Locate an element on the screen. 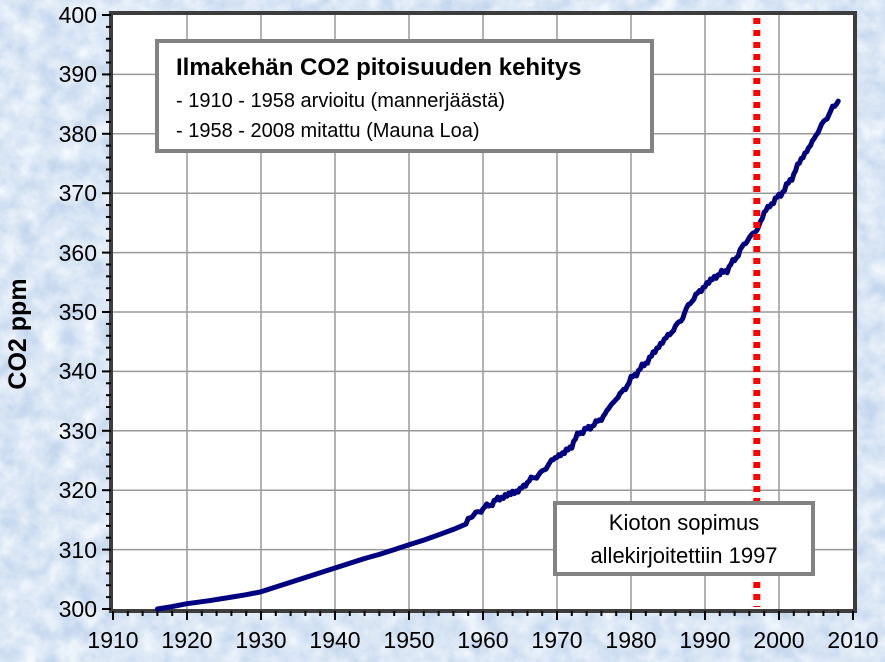 Image resolution: width=885 pixels, height=662 pixels. x-tick-label: 1950 is located at coordinates (409, 640).